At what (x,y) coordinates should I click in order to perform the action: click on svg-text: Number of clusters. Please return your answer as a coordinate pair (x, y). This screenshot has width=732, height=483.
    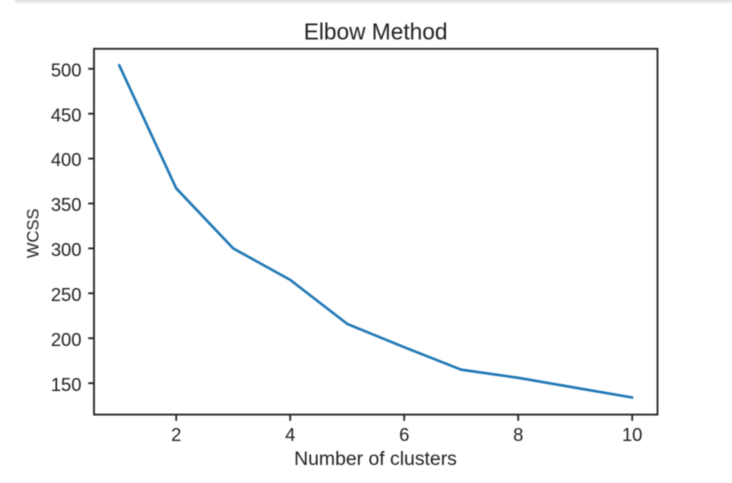
    Looking at the image, I should click on (375, 459).